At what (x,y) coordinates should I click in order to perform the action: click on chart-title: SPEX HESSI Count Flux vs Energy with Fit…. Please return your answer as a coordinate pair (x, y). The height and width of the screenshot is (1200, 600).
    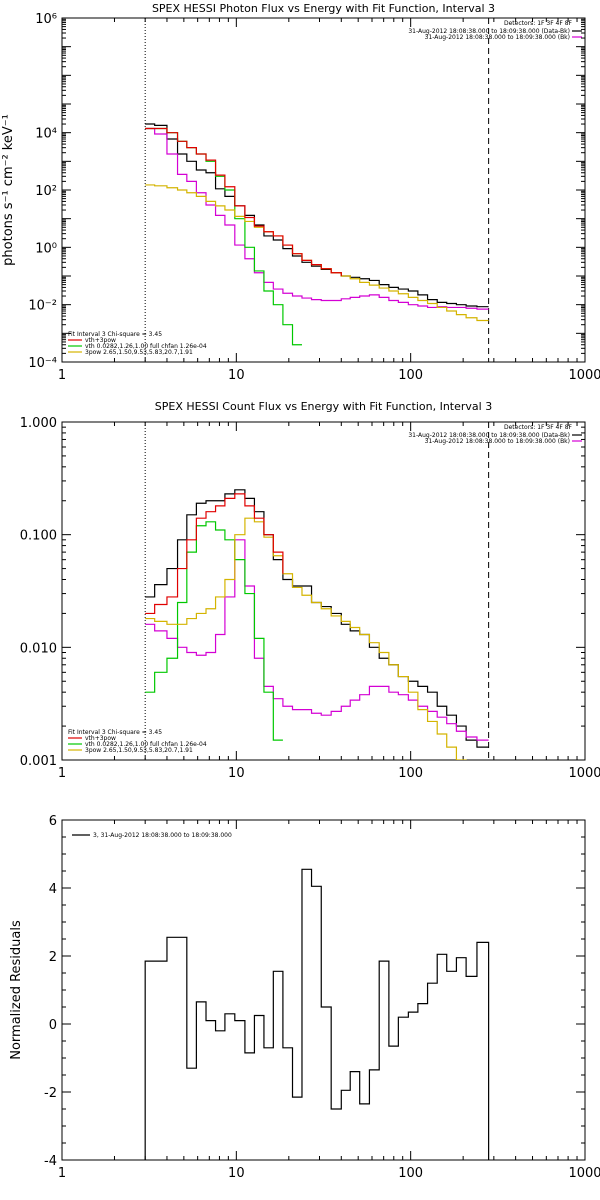
    Looking at the image, I should click on (323, 406).